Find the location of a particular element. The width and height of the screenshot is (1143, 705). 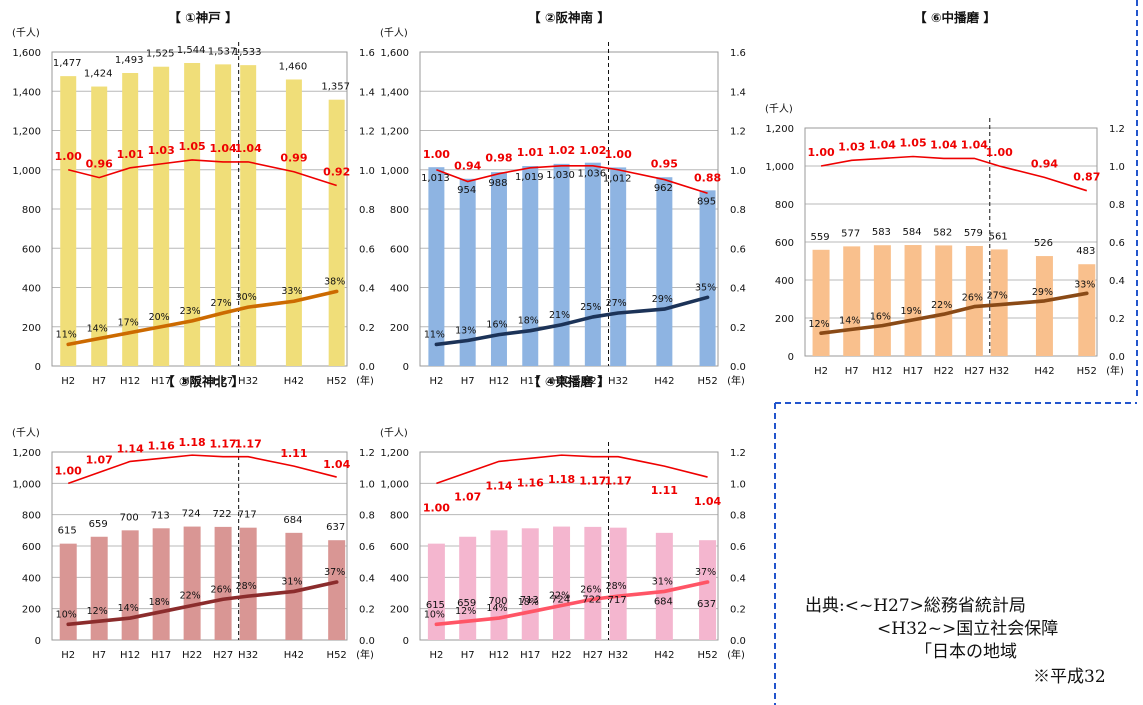

bar-value-label: 561 is located at coordinates (998, 236).